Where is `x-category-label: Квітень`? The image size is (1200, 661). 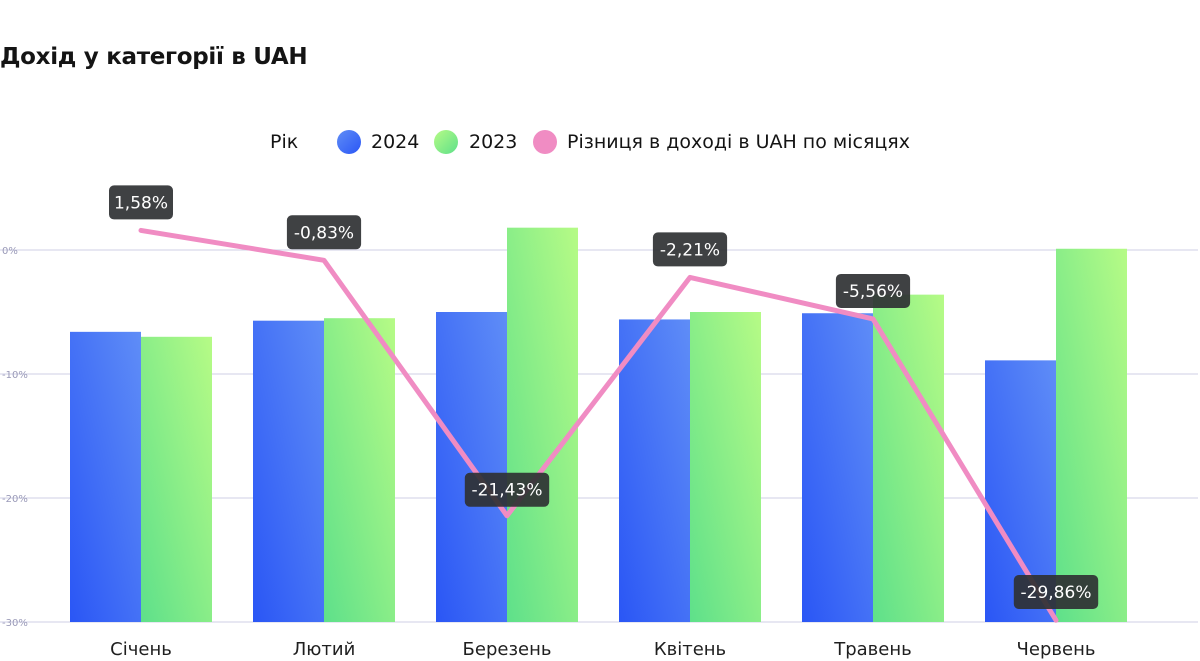
x-category-label: Квітень is located at coordinates (690, 649).